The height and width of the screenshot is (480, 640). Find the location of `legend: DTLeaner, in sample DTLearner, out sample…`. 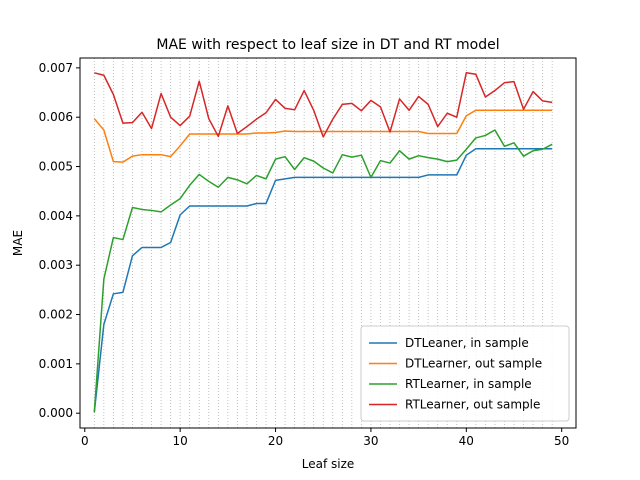

legend: DTLeaner, in sample DTLearner, out sample… is located at coordinates (465, 373).